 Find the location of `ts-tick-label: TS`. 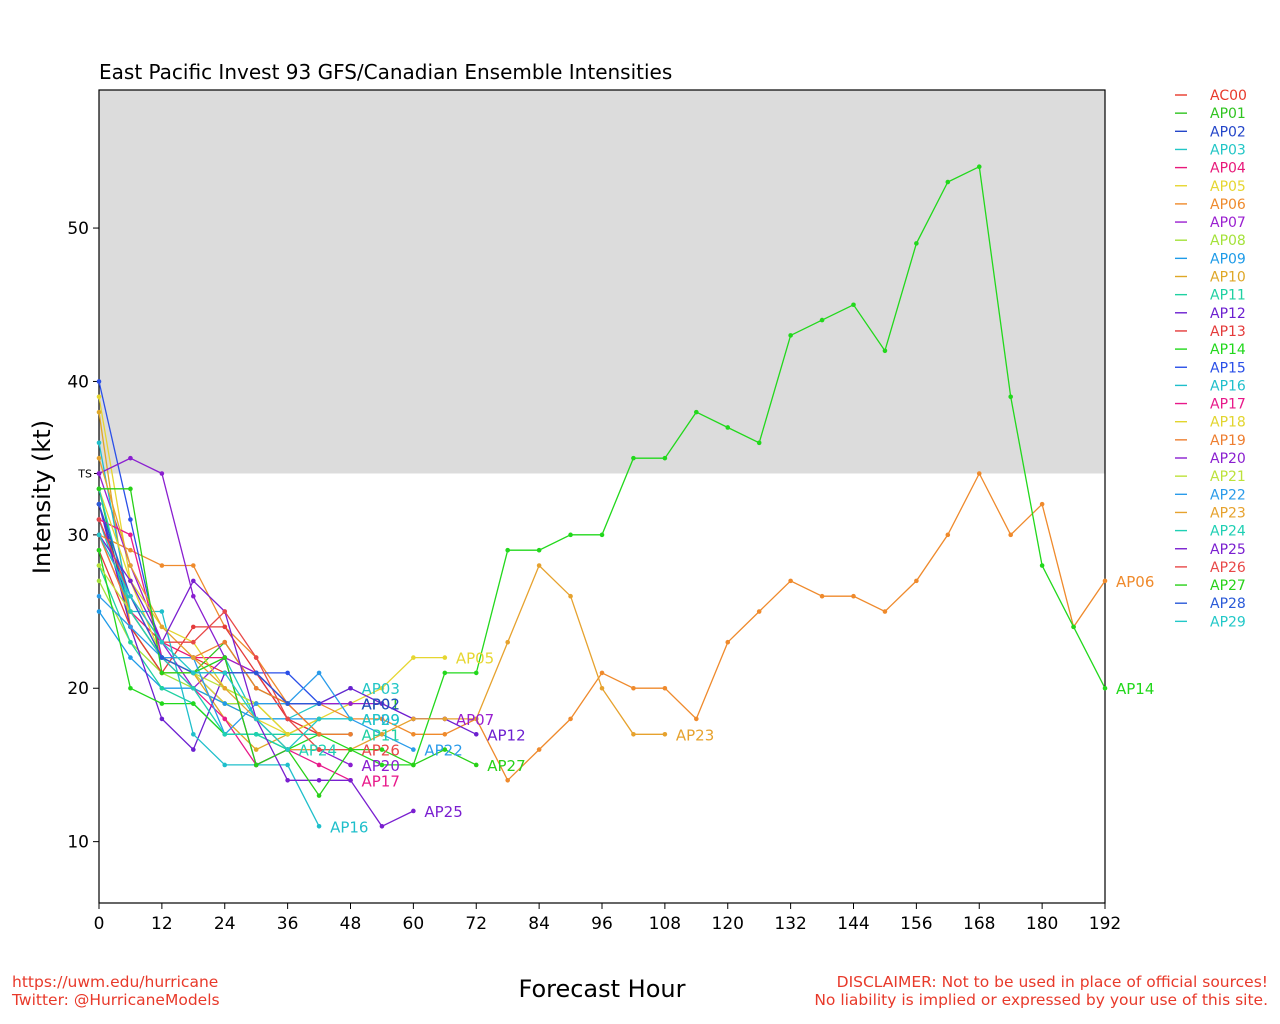

ts-tick-label: TS is located at coordinates (84, 473).